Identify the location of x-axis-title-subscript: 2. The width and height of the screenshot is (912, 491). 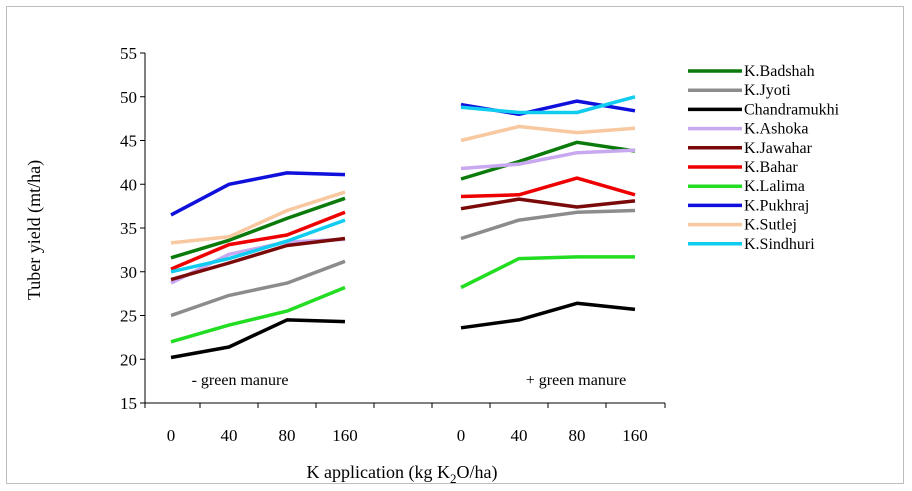
(453, 478).